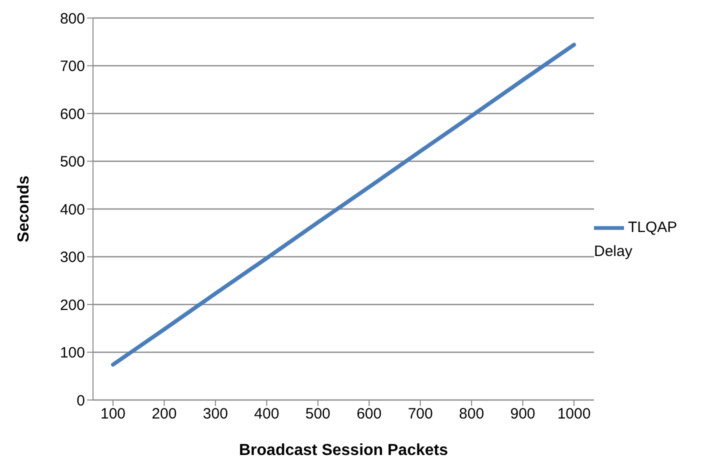  What do you see at coordinates (635, 239) in the screenshot?
I see `legend-label: TLQAP Delay` at bounding box center [635, 239].